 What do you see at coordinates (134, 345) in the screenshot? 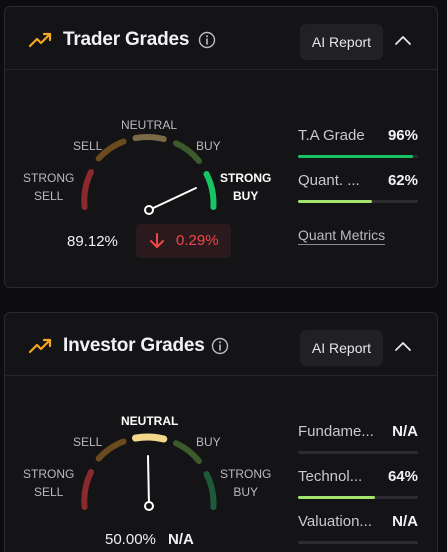
I see `investor-grades-title: Investor Grades` at bounding box center [134, 345].